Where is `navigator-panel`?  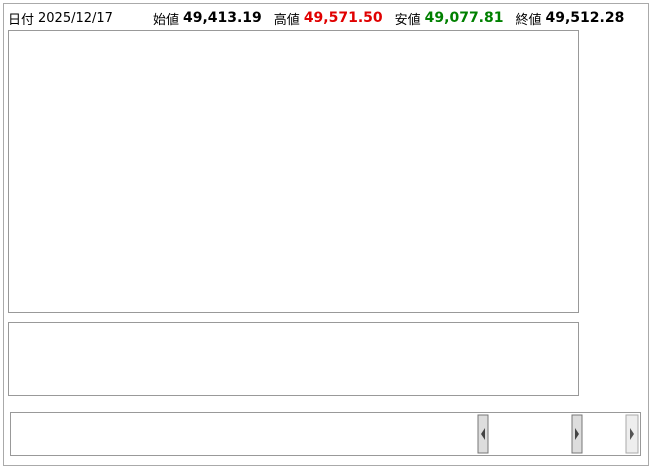
navigator-panel is located at coordinates (325, 434).